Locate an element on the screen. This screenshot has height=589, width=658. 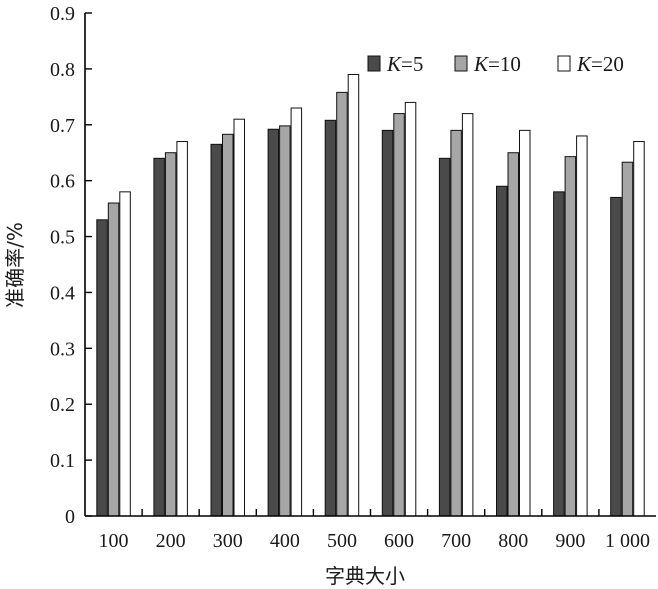
x-tick-label: 400 is located at coordinates (285, 541).